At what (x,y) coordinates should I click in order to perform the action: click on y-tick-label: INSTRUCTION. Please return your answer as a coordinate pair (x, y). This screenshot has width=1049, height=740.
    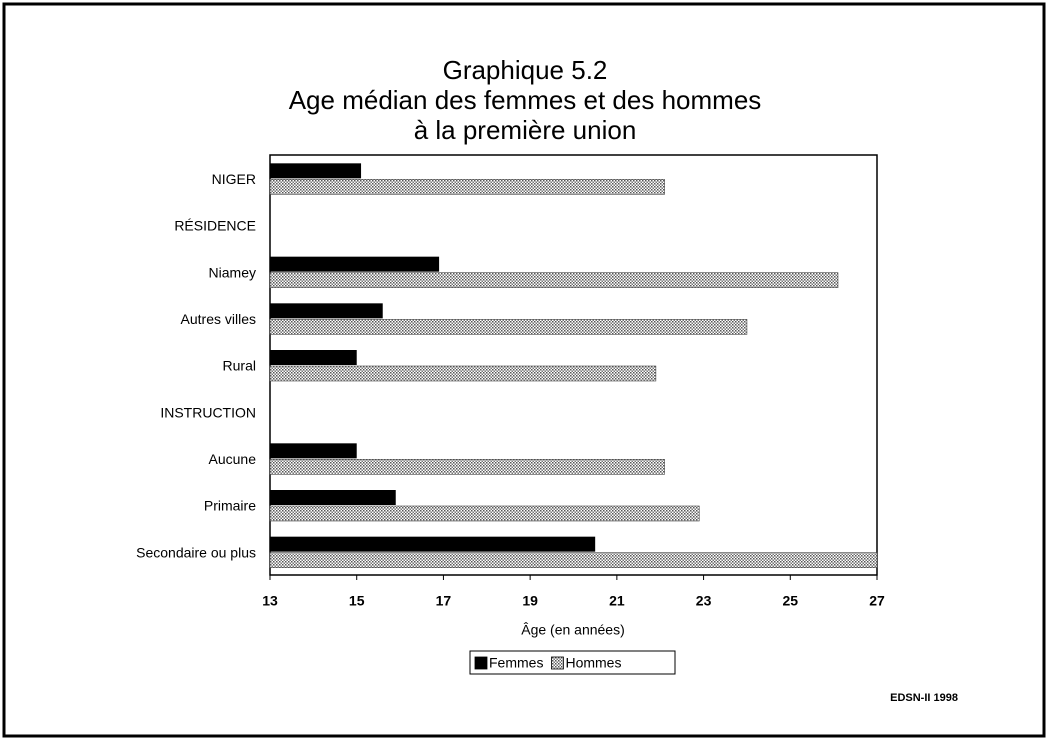
    Looking at the image, I should click on (208, 412).